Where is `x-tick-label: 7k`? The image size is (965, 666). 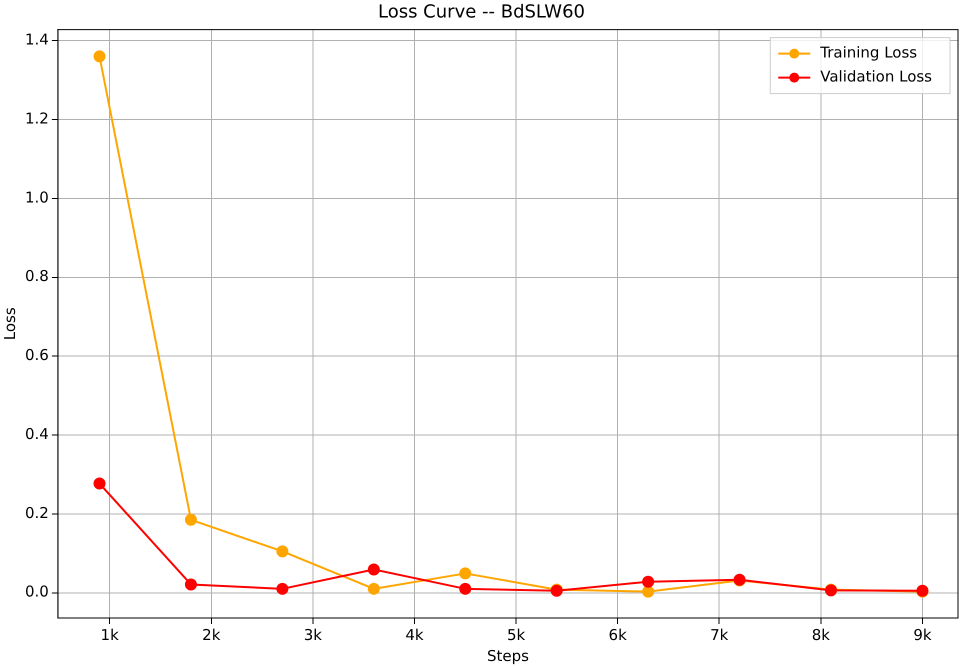
x-tick-label: 7k is located at coordinates (719, 635).